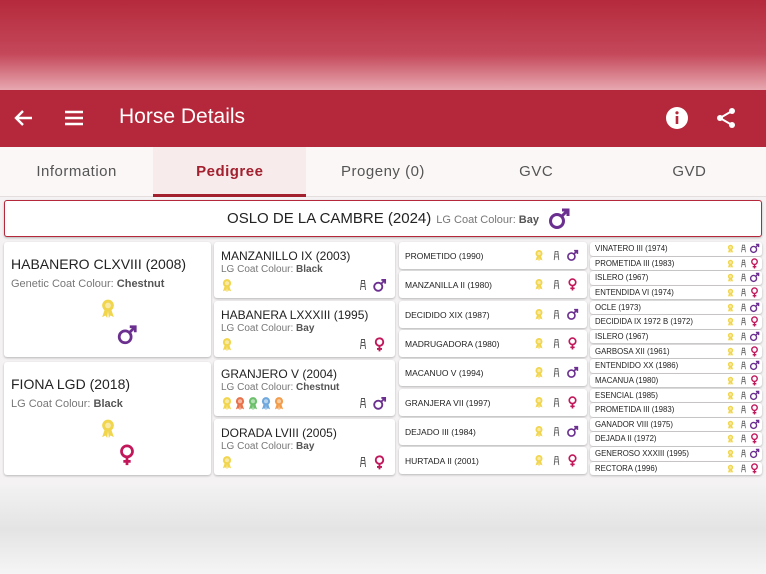 The height and width of the screenshot is (574, 766). I want to click on horse-name: ENTENDIDO XX (1986), so click(637, 366).